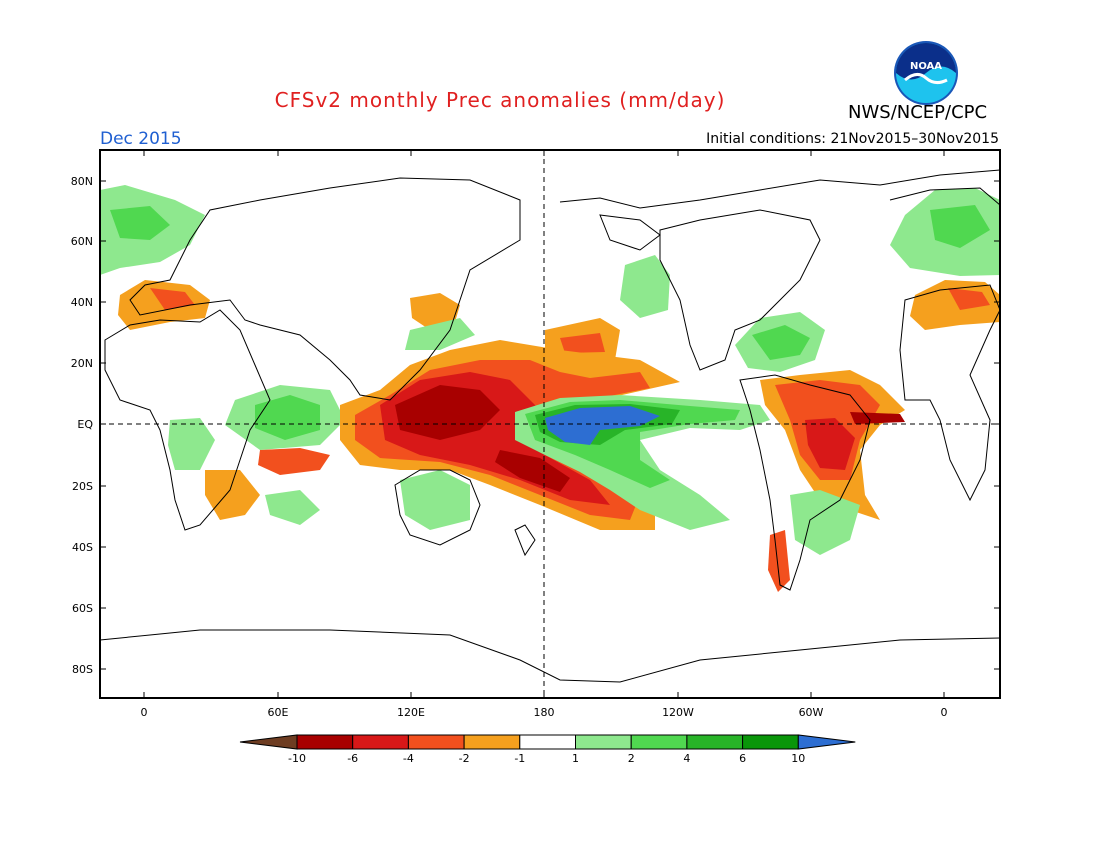 Image resolution: width=1100 pixels, height=850 pixels. I want to click on lat-label: 40S, so click(82, 547).